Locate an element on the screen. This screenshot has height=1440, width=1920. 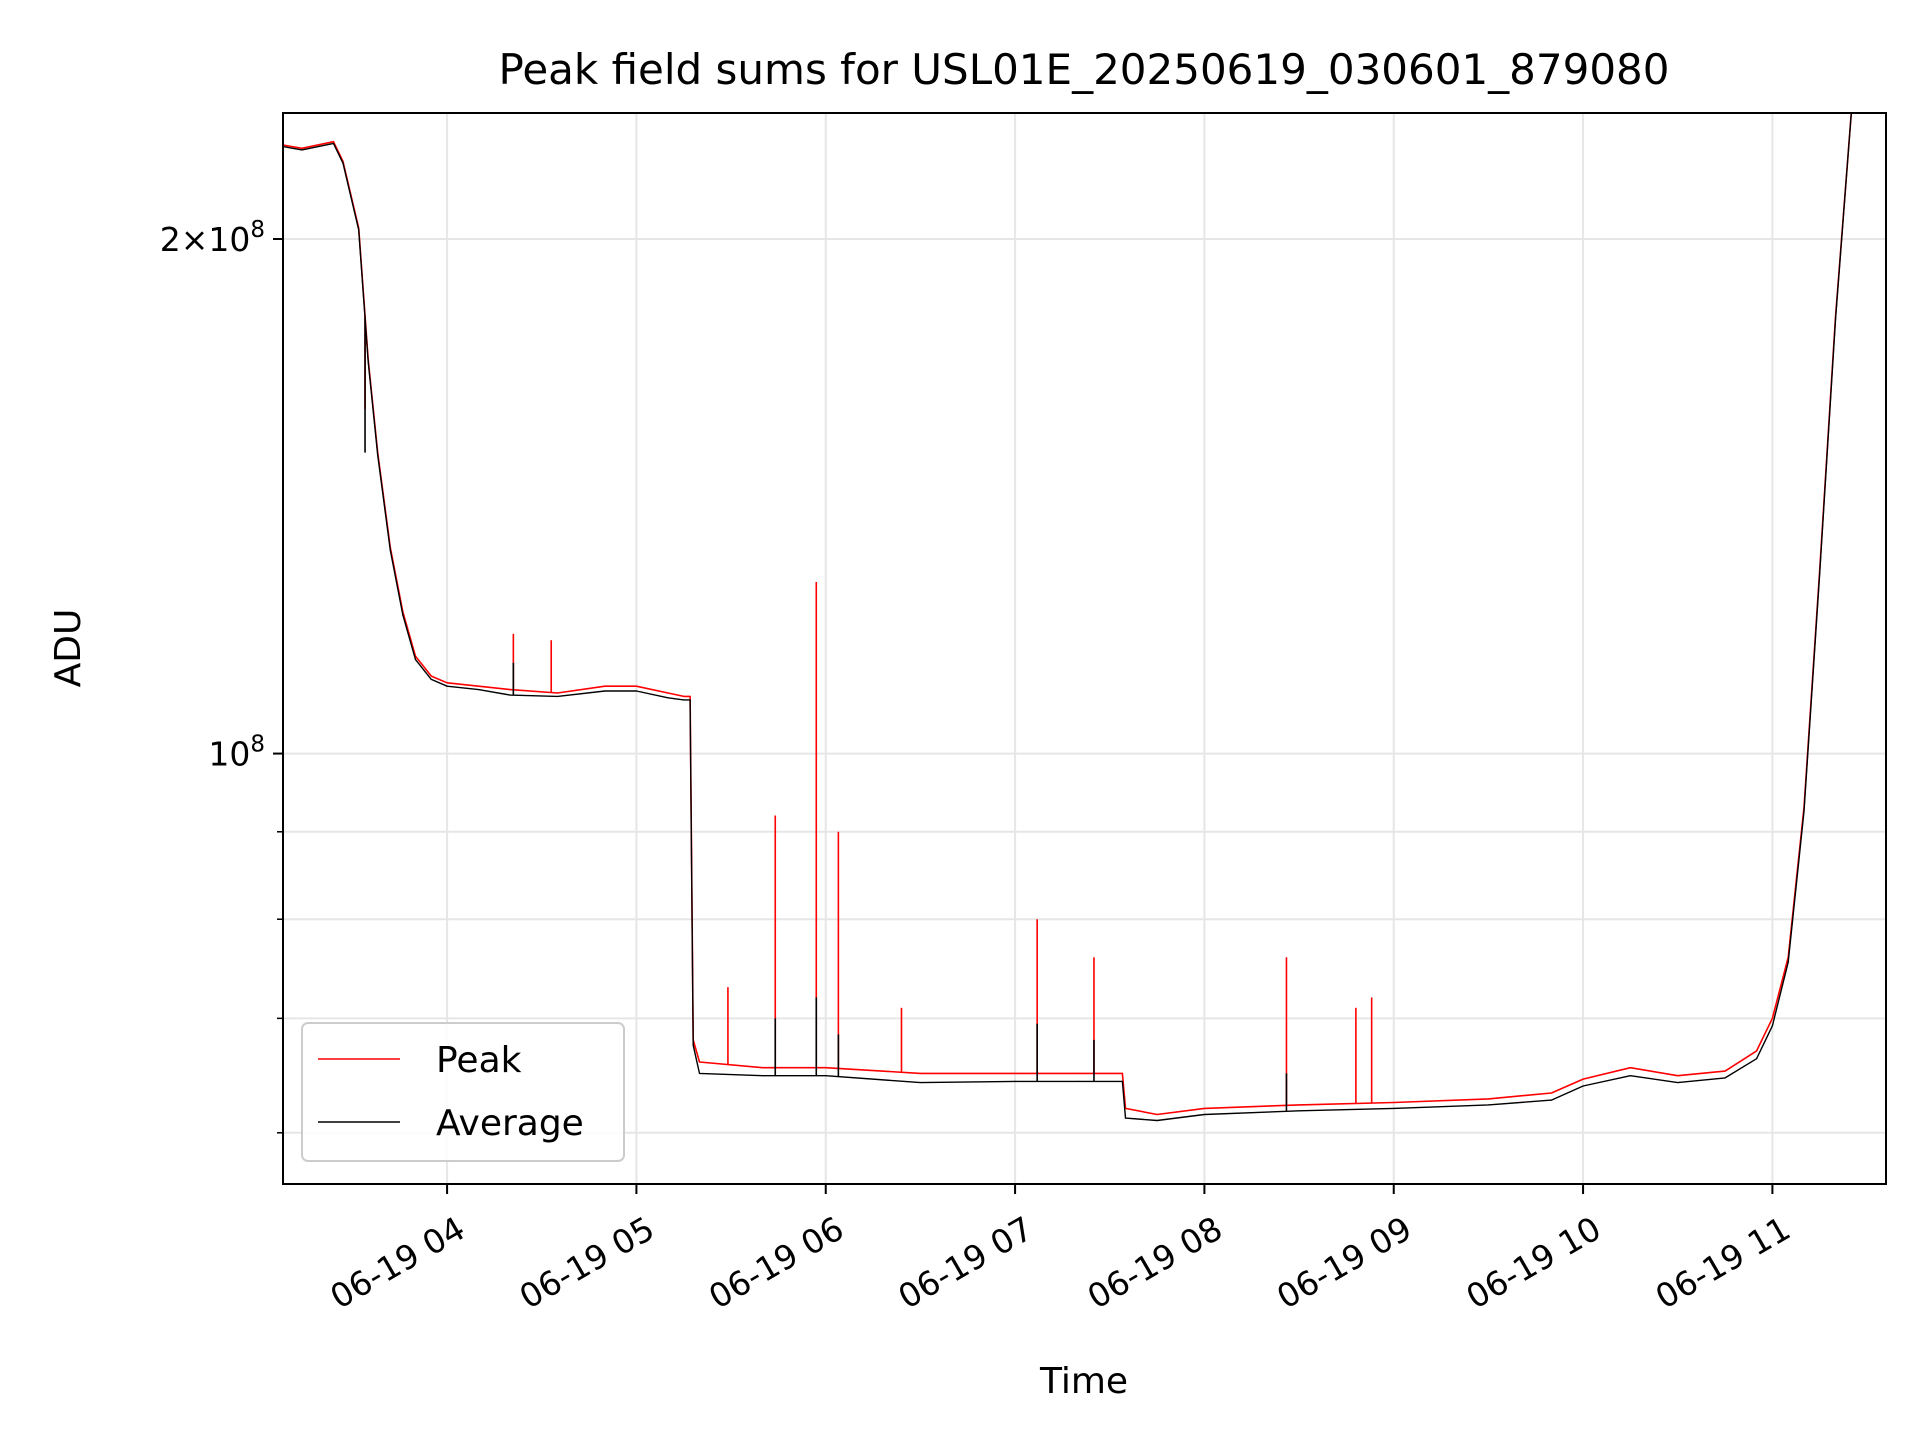
legend: Peak Average is located at coordinates (463, 1092).